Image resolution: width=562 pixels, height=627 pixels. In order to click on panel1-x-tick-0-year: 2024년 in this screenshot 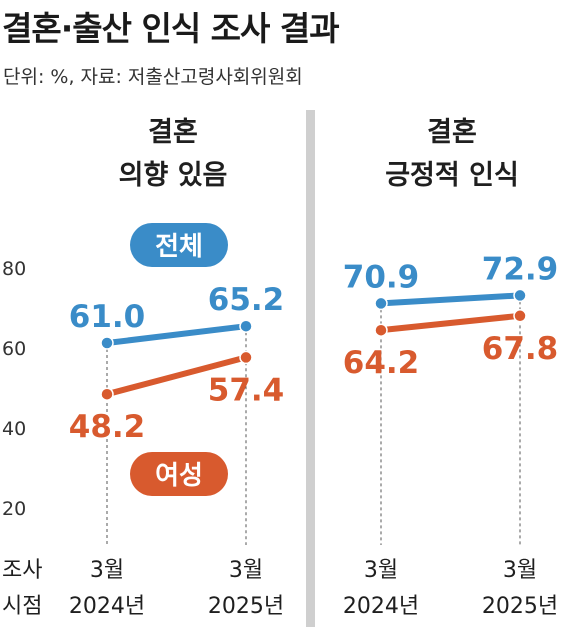, I will do `click(107, 606)`.